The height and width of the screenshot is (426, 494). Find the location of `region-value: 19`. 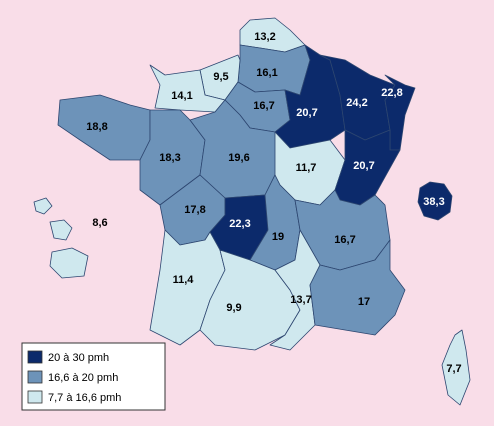

region-value: 19 is located at coordinates (278, 237).